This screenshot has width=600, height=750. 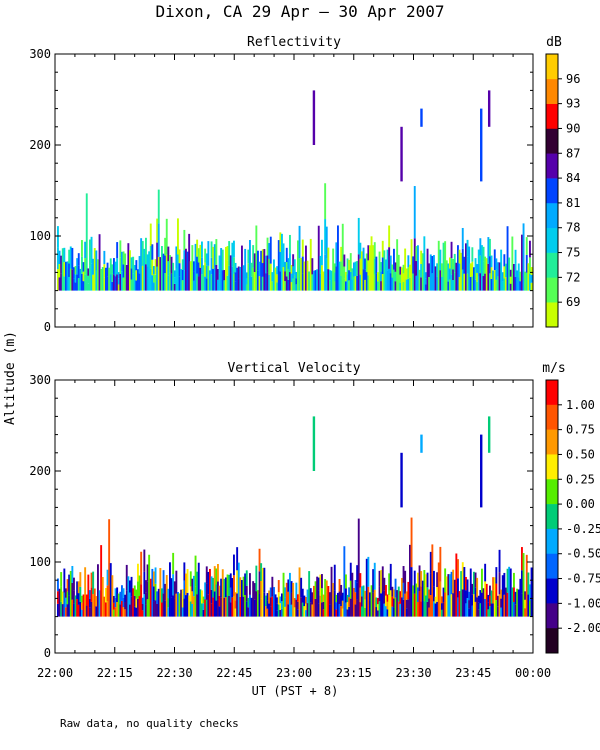 I want to click on colorbar-label: 0.00, so click(x=580, y=504).